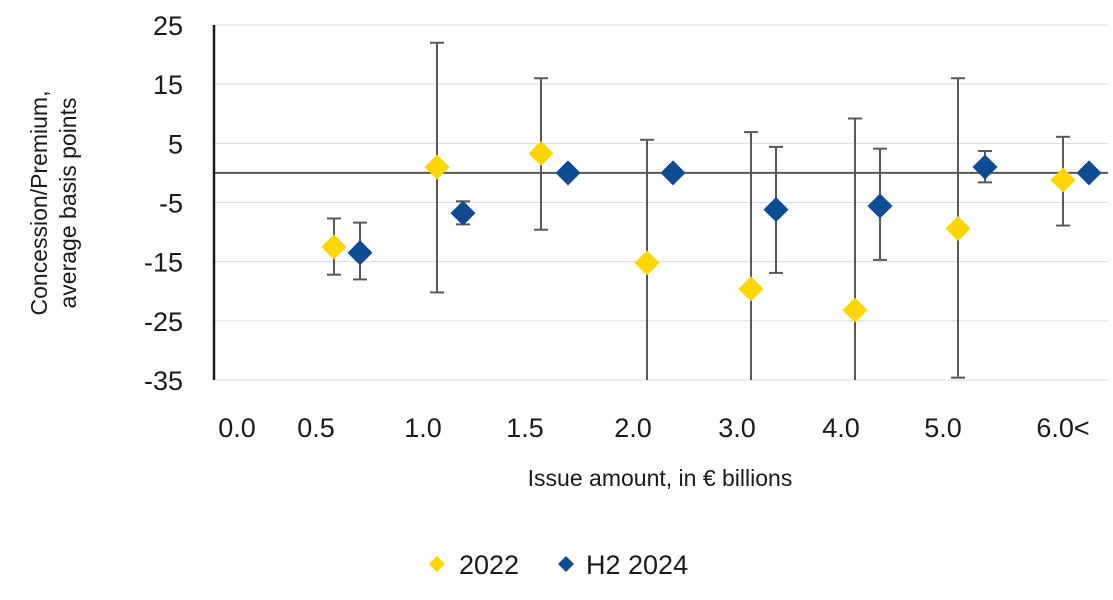 This screenshot has height=600, width=1113. What do you see at coordinates (168, 85) in the screenshot?
I see `y-tick-label: 15` at bounding box center [168, 85].